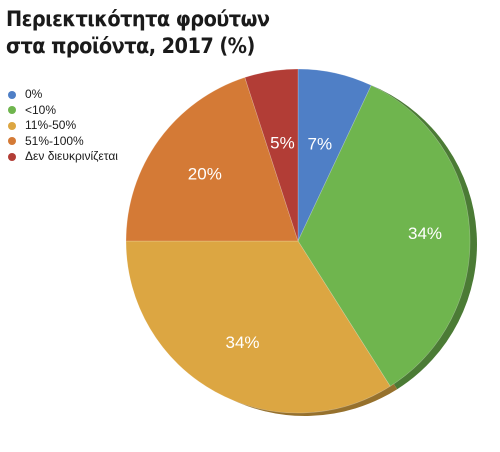 This screenshot has height=452, width=500. I want to click on legend-item-2: 11%-50%, so click(63, 126).